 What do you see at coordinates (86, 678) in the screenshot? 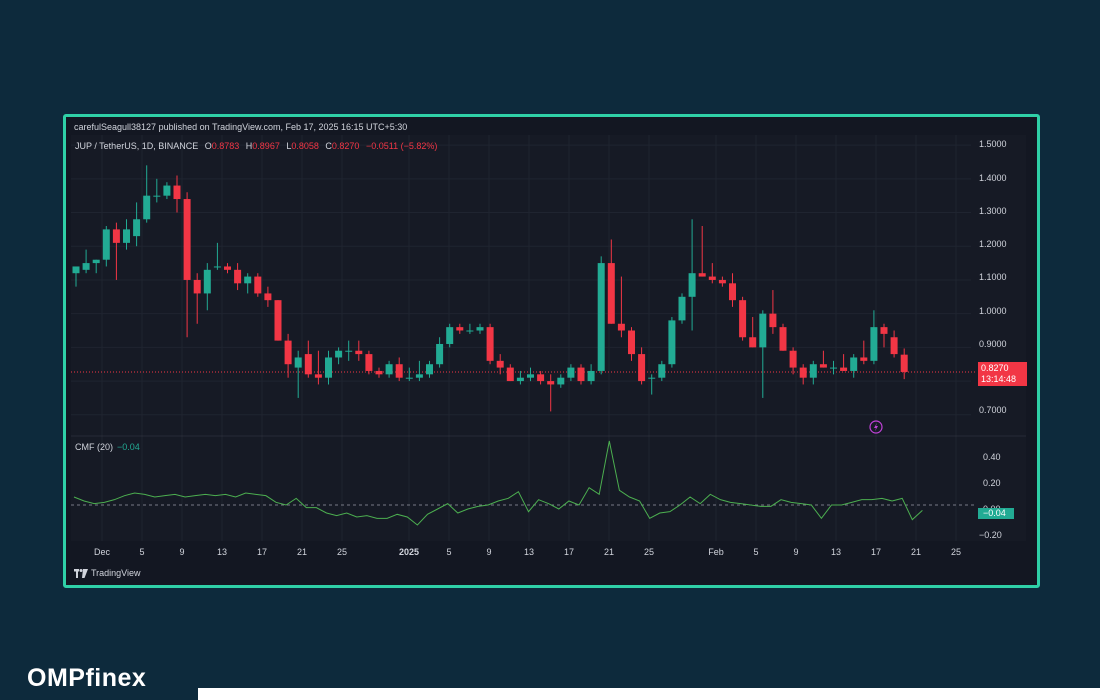
I see `omp-finex-logo: OMPfinex` at bounding box center [86, 678].